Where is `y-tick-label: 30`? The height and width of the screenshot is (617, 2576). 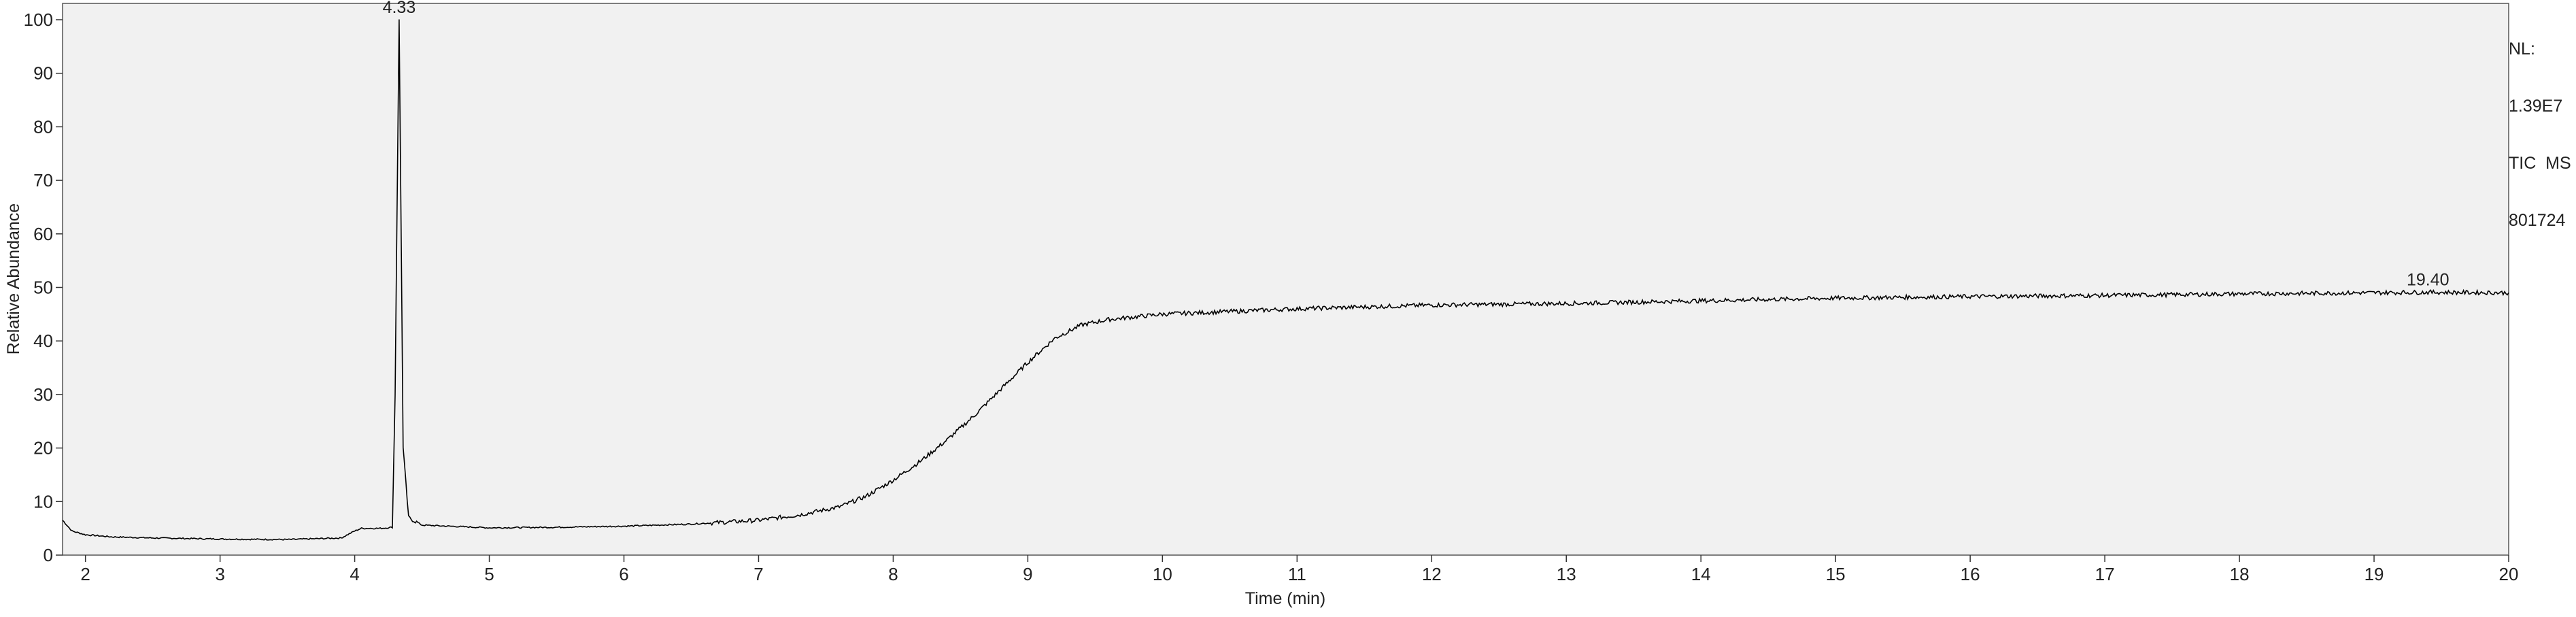
y-tick-label: 30 is located at coordinates (43, 394).